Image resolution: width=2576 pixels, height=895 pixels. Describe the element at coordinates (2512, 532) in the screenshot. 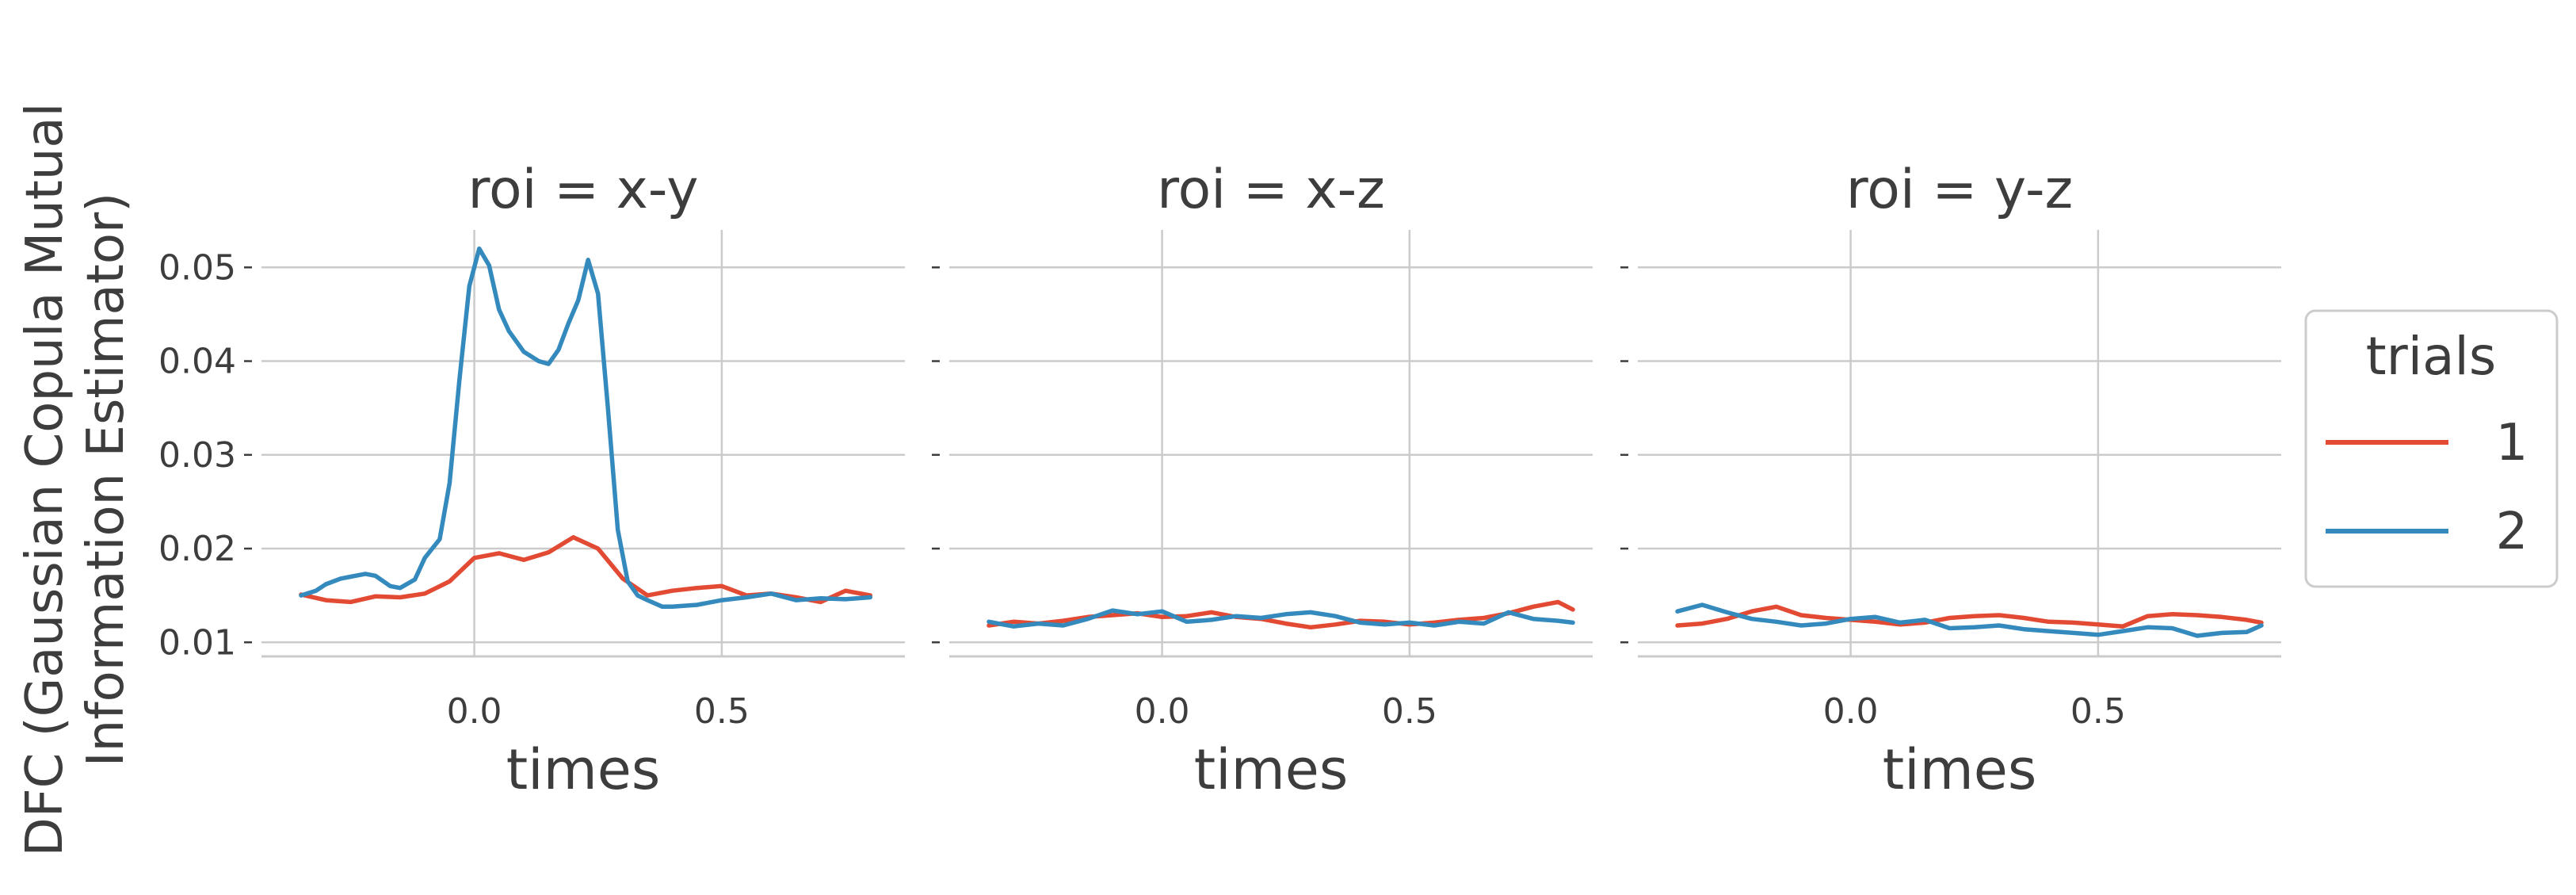

I see `legend-label-trial-2: 2` at that location.